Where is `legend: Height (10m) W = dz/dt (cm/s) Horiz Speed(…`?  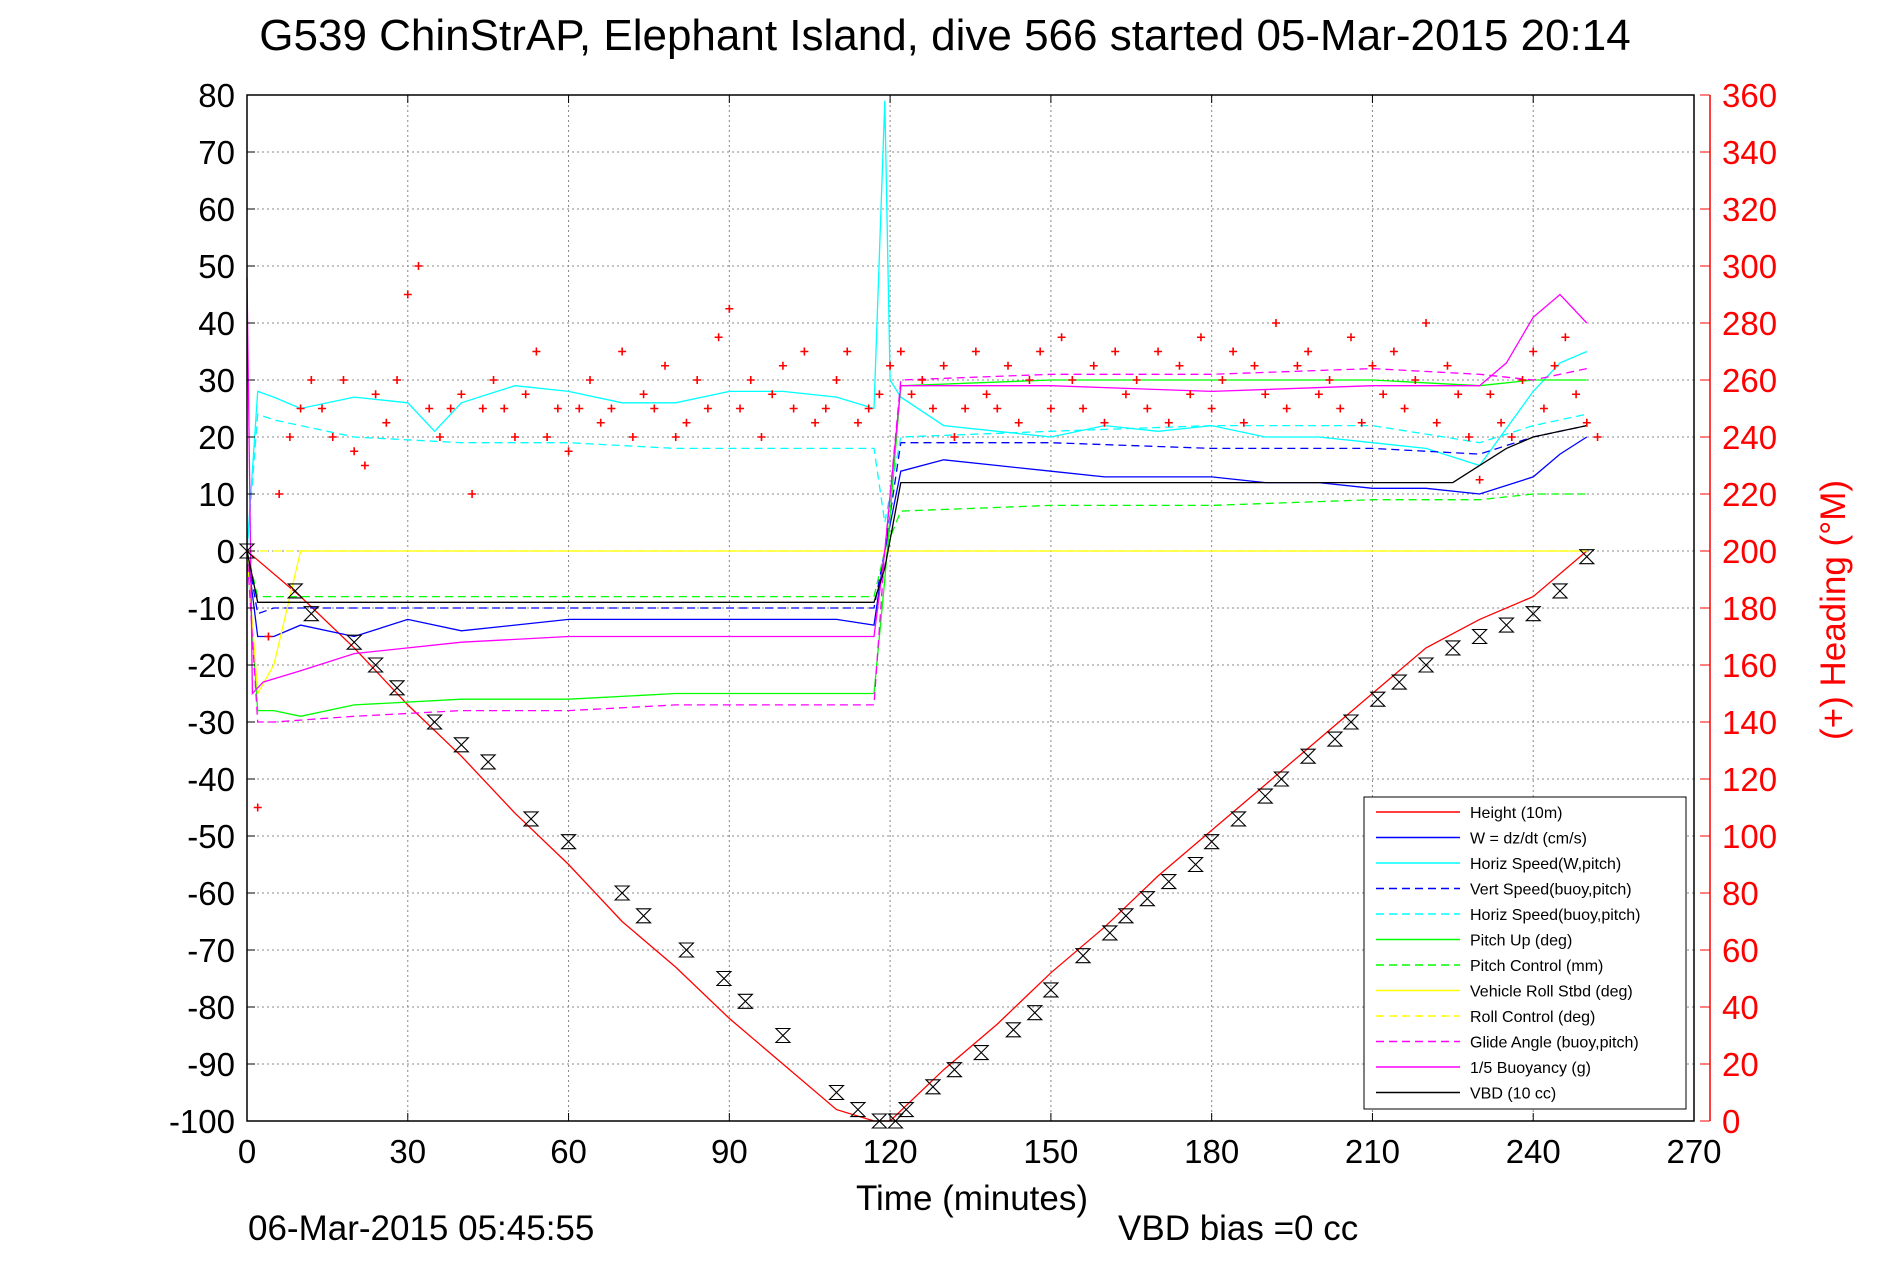 legend: Height (10m) W = dz/dt (cm/s) Horiz Speed(… is located at coordinates (1525, 953).